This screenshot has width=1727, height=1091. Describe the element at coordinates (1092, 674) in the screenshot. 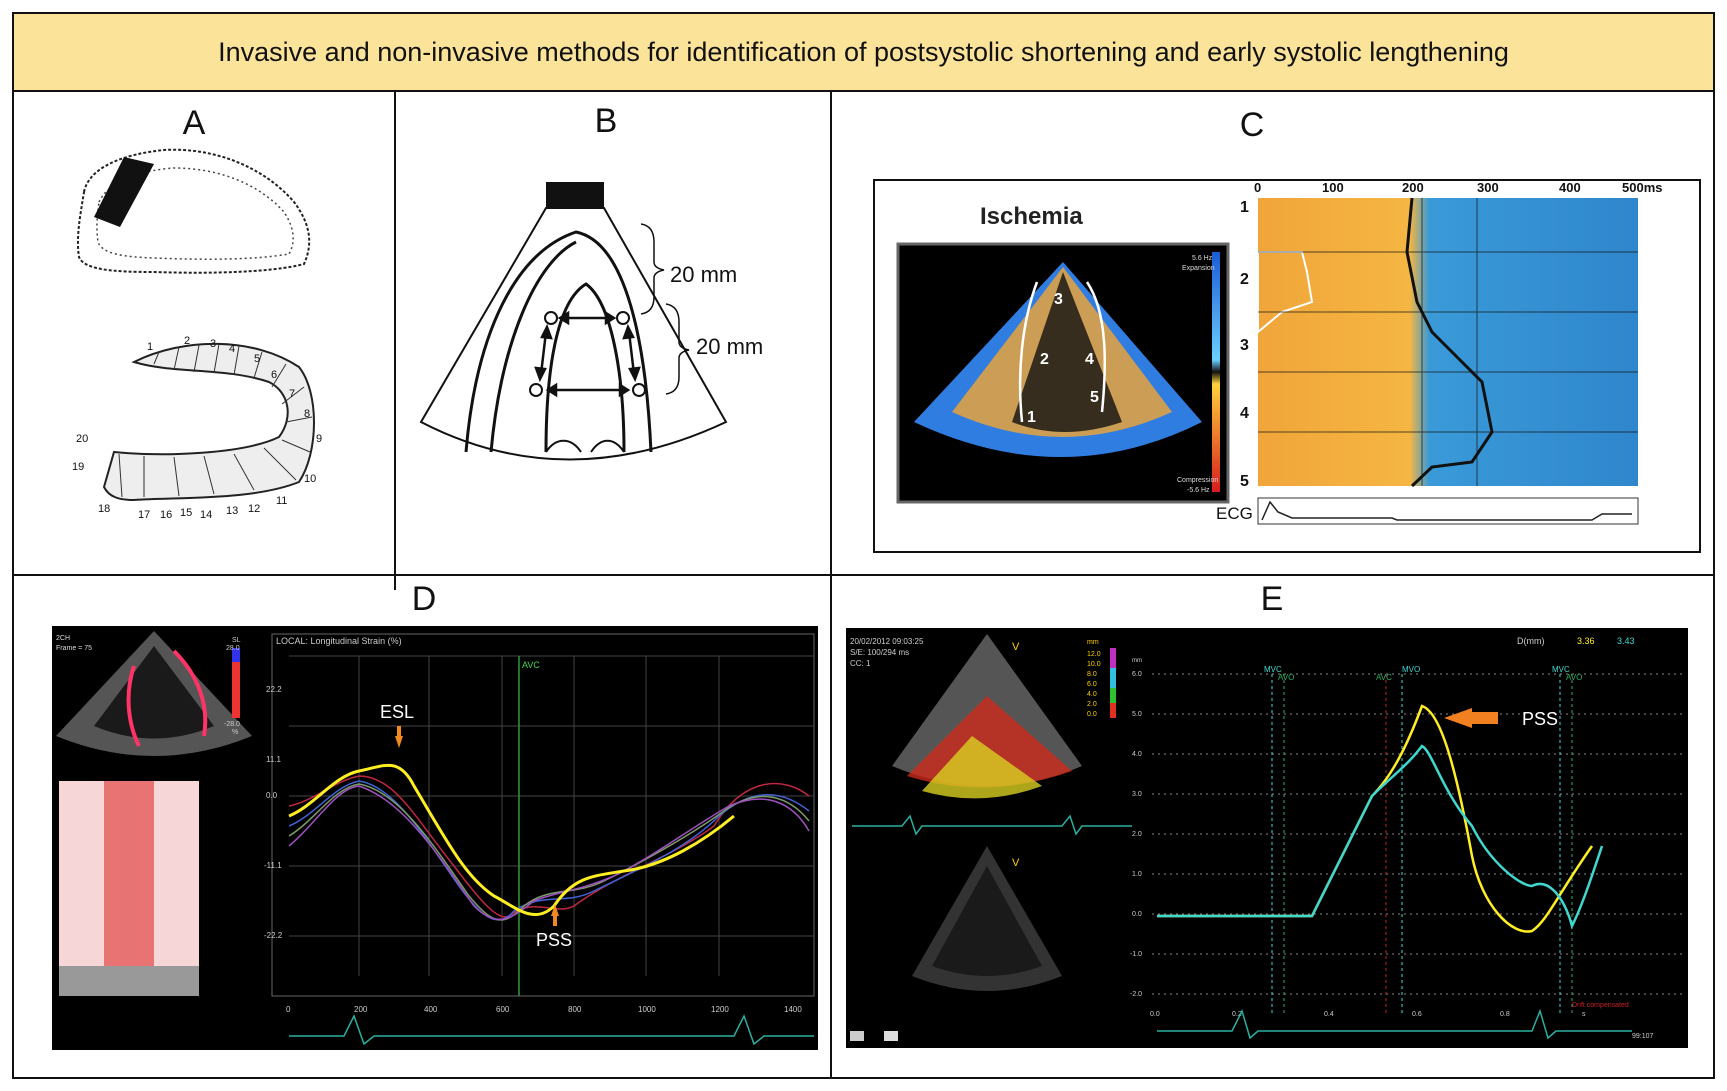

I see `svg-text: 8.0` at that location.